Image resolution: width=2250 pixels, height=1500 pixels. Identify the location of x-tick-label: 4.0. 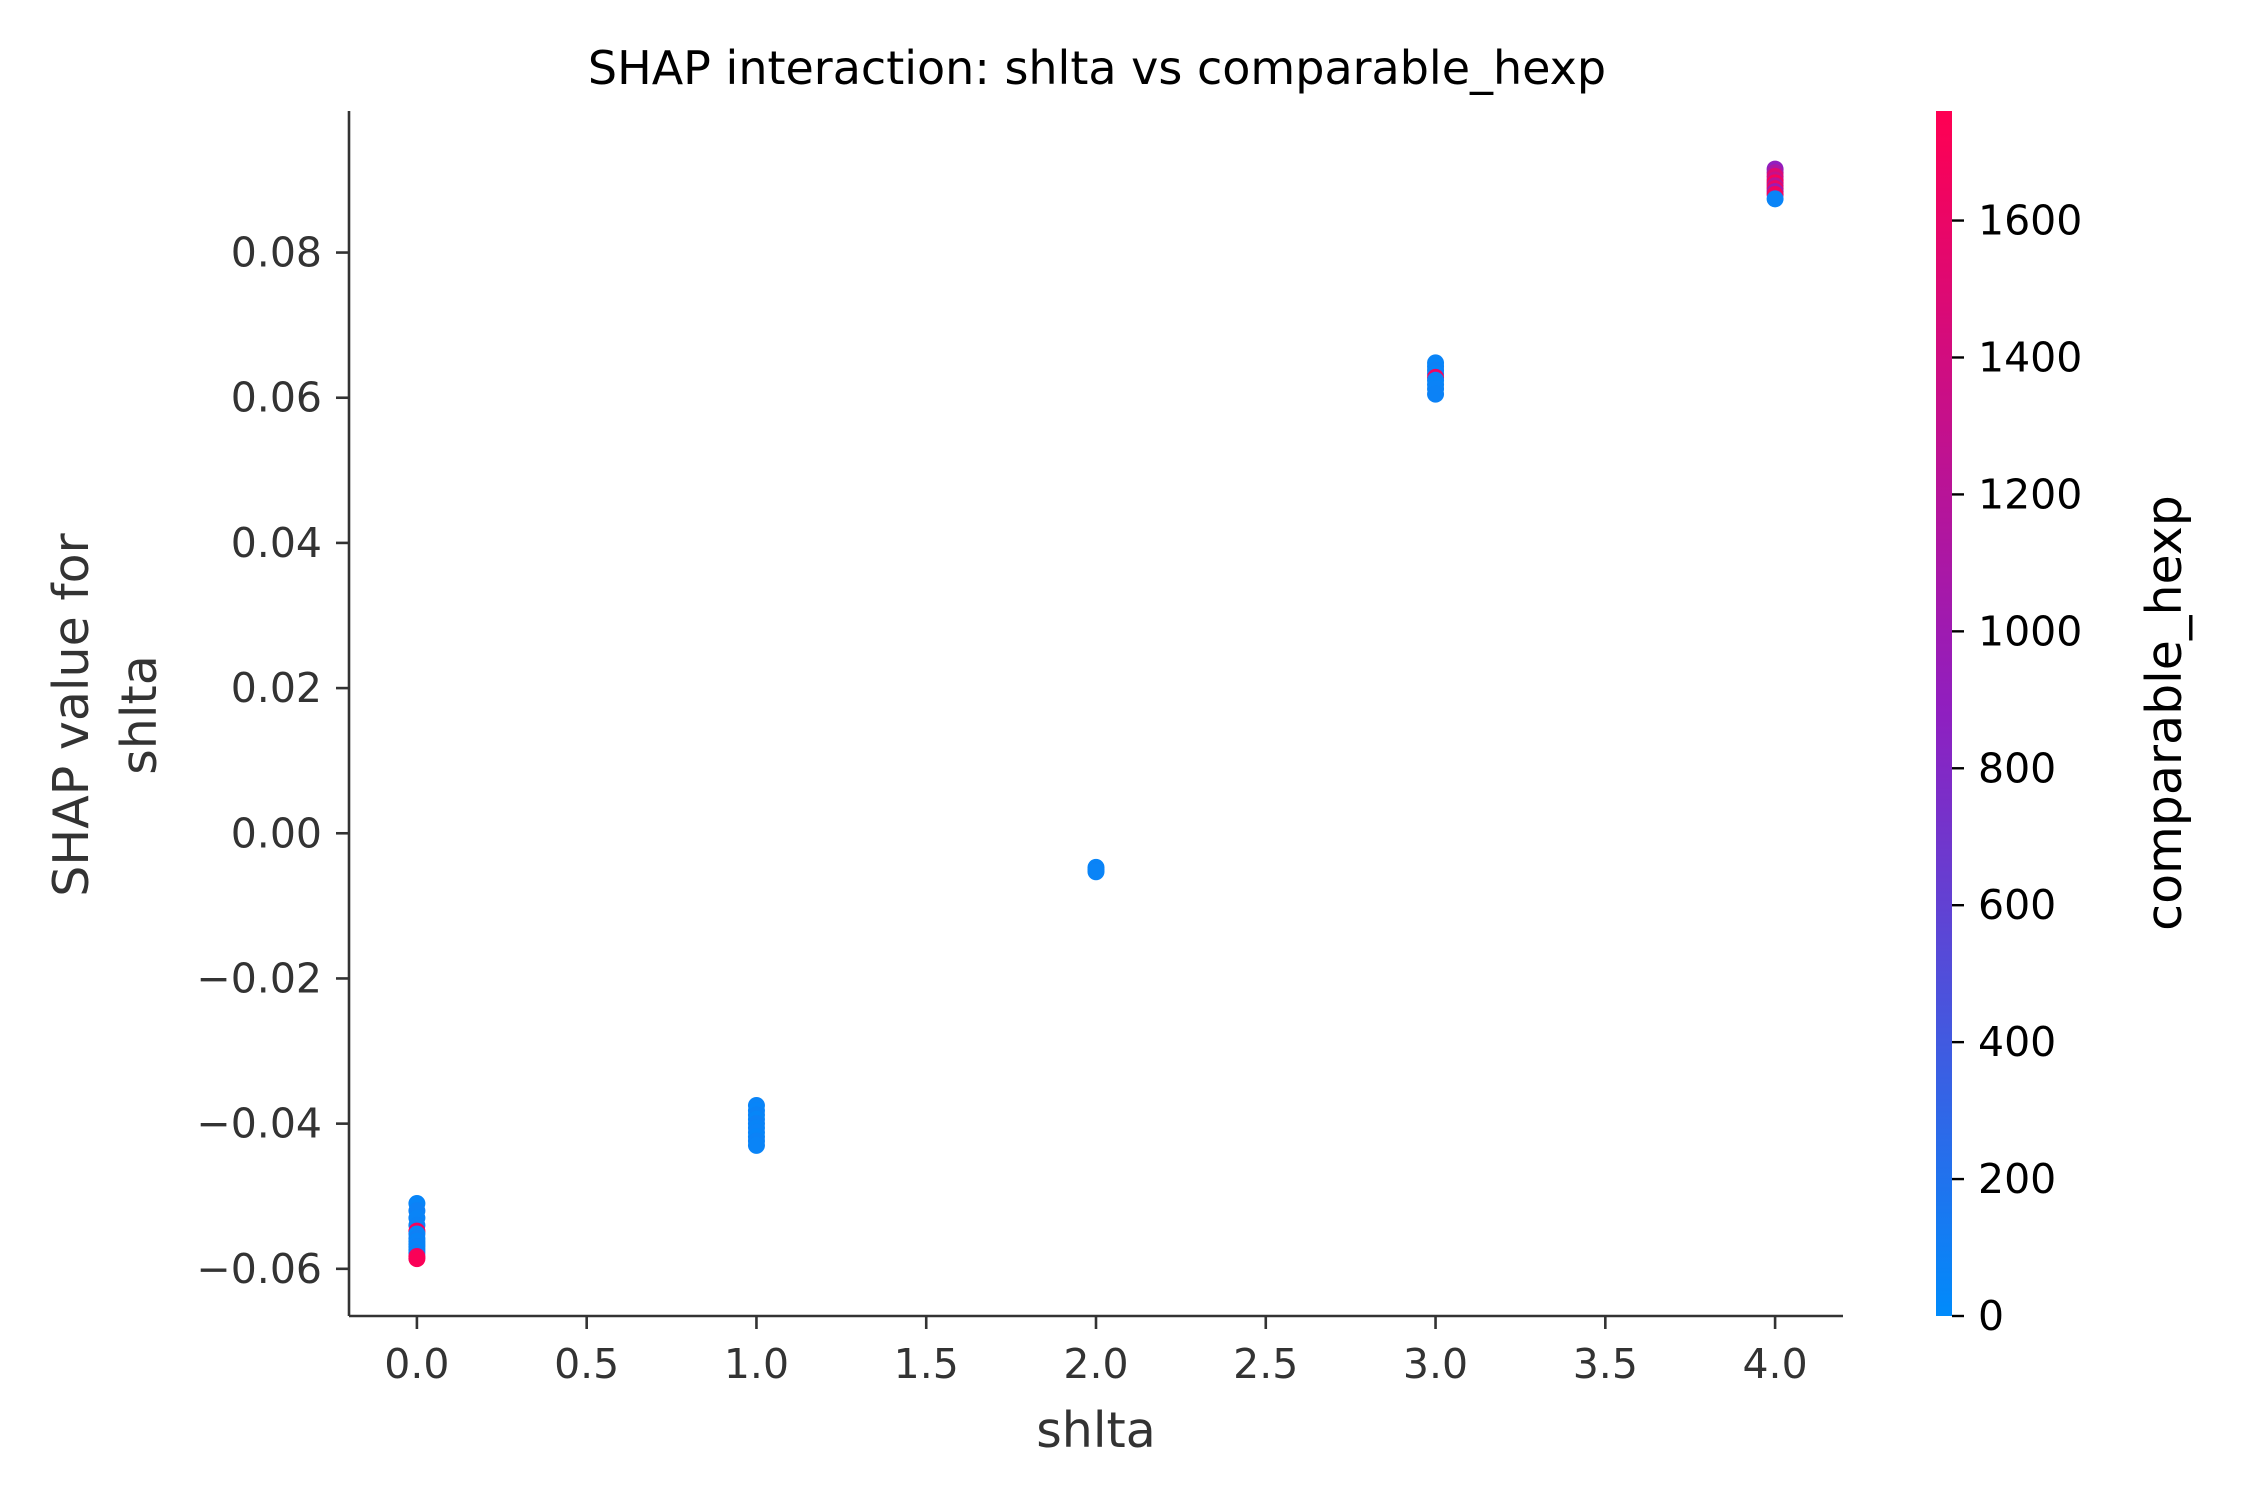
(1774, 1364).